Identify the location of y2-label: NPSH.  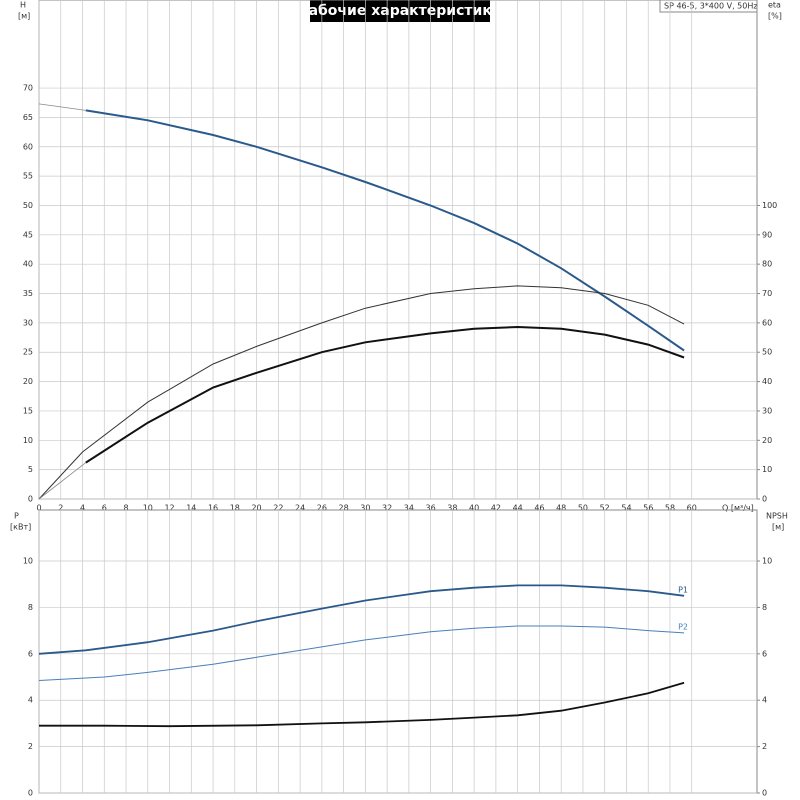
(777, 516).